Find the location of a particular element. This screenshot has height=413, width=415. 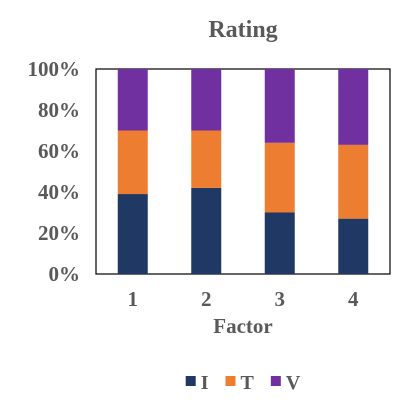

y-tick-label: 0% is located at coordinates (65, 274).